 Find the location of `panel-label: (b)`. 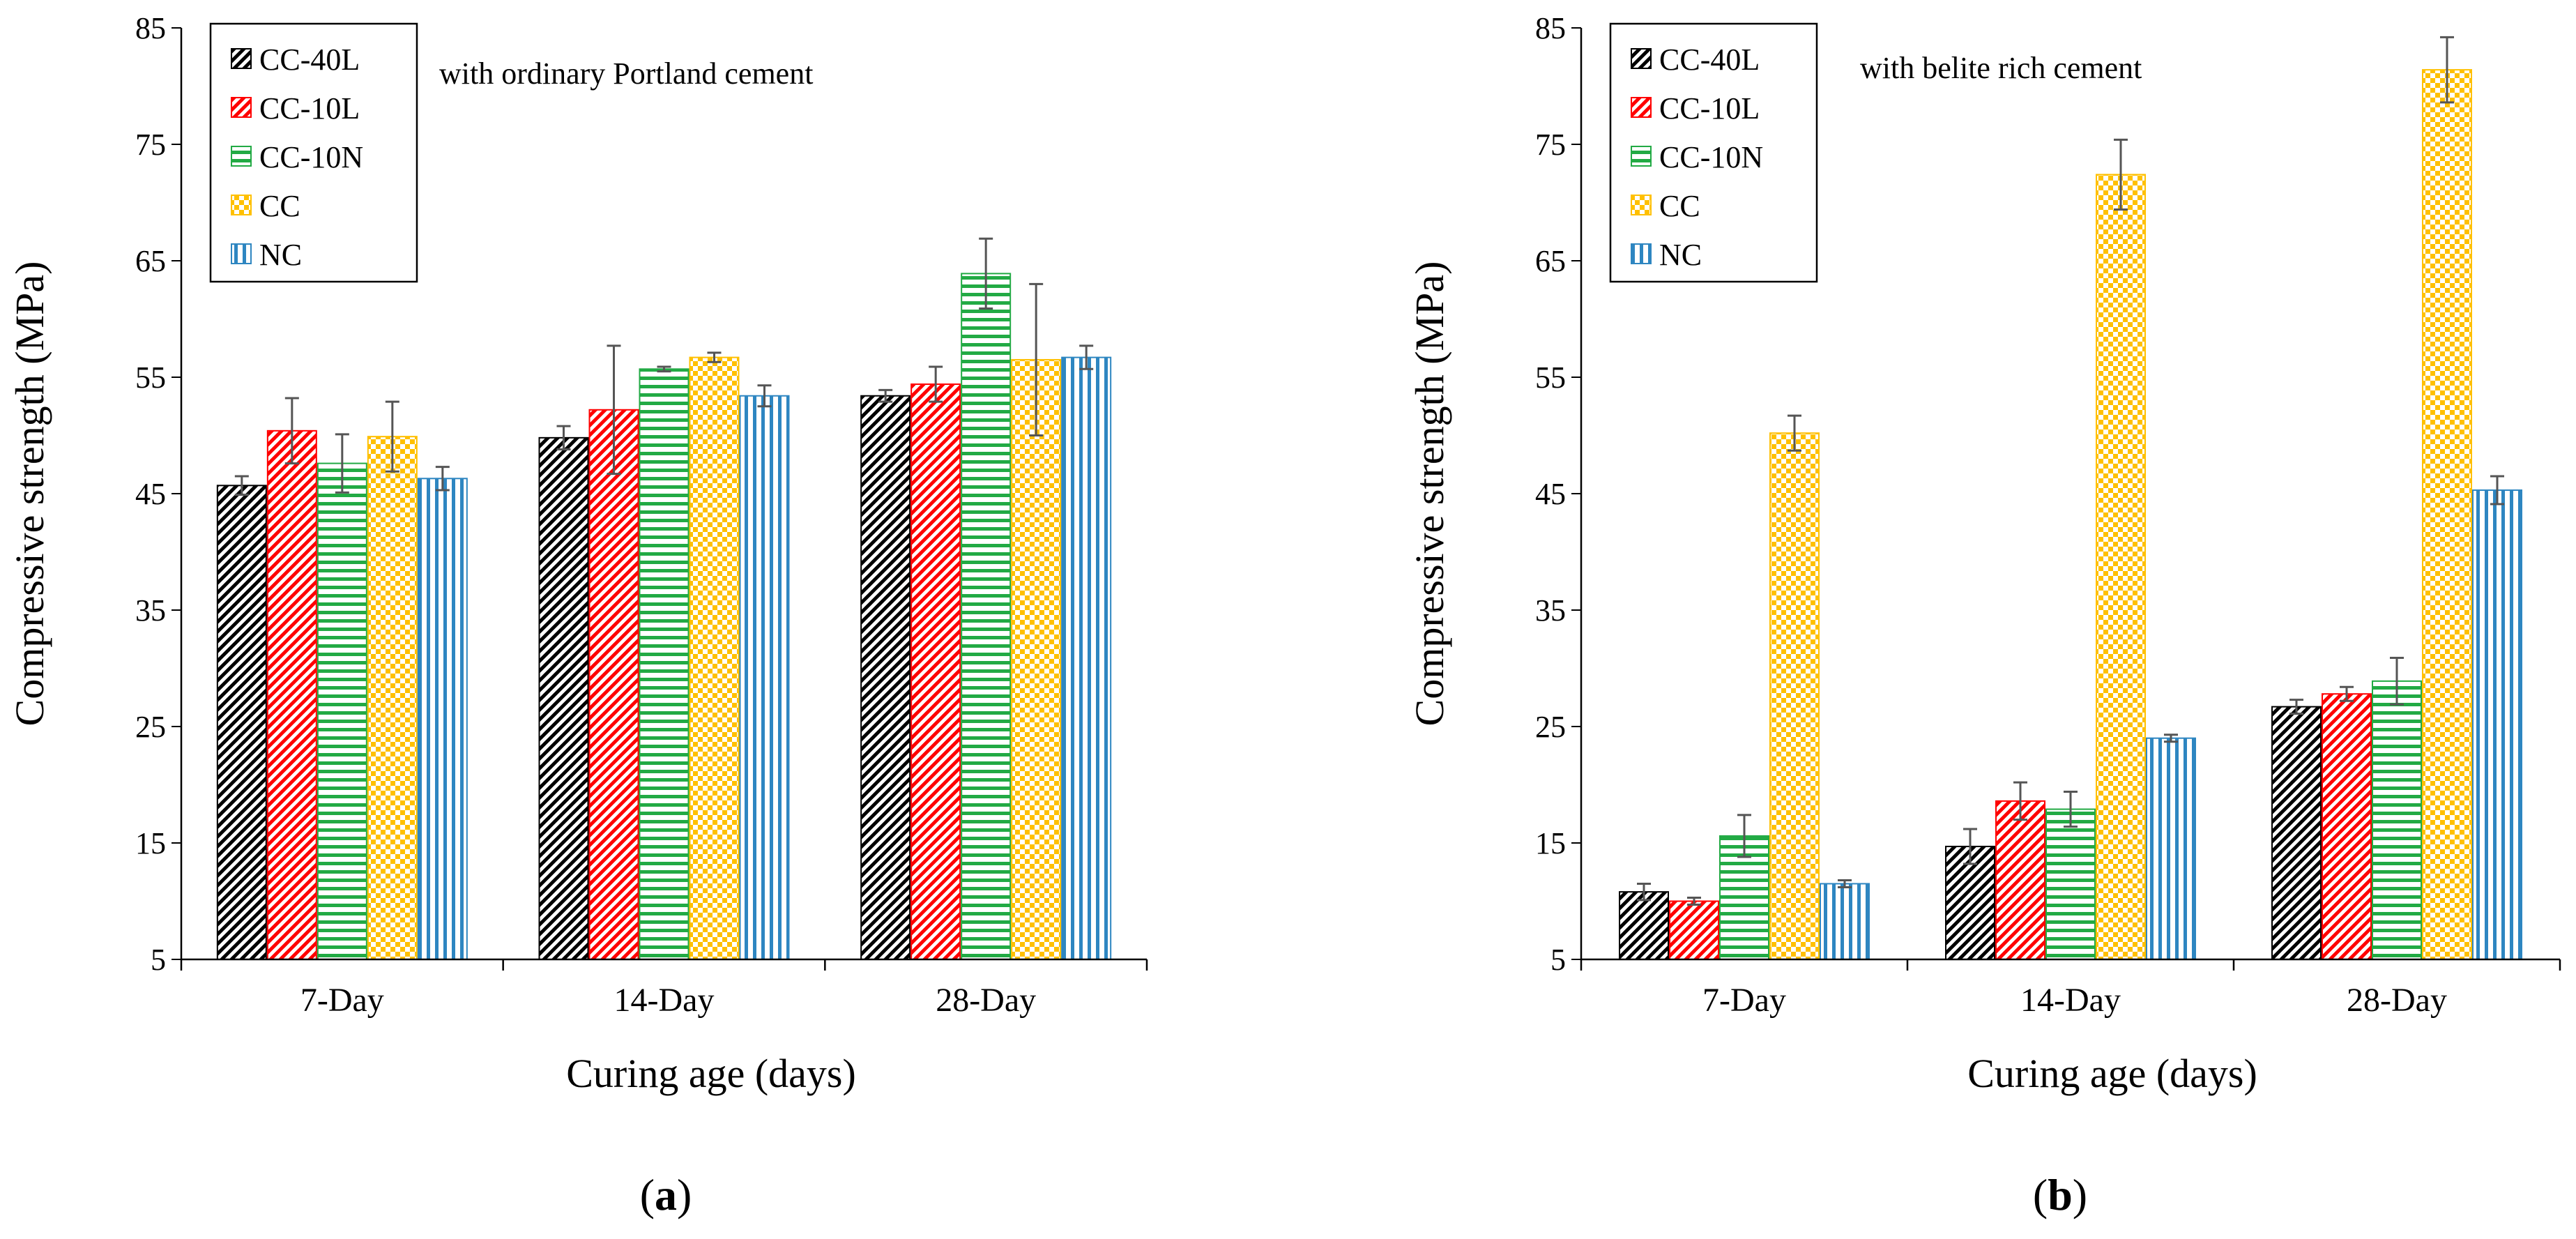

panel-label: (b) is located at coordinates (2060, 1194).